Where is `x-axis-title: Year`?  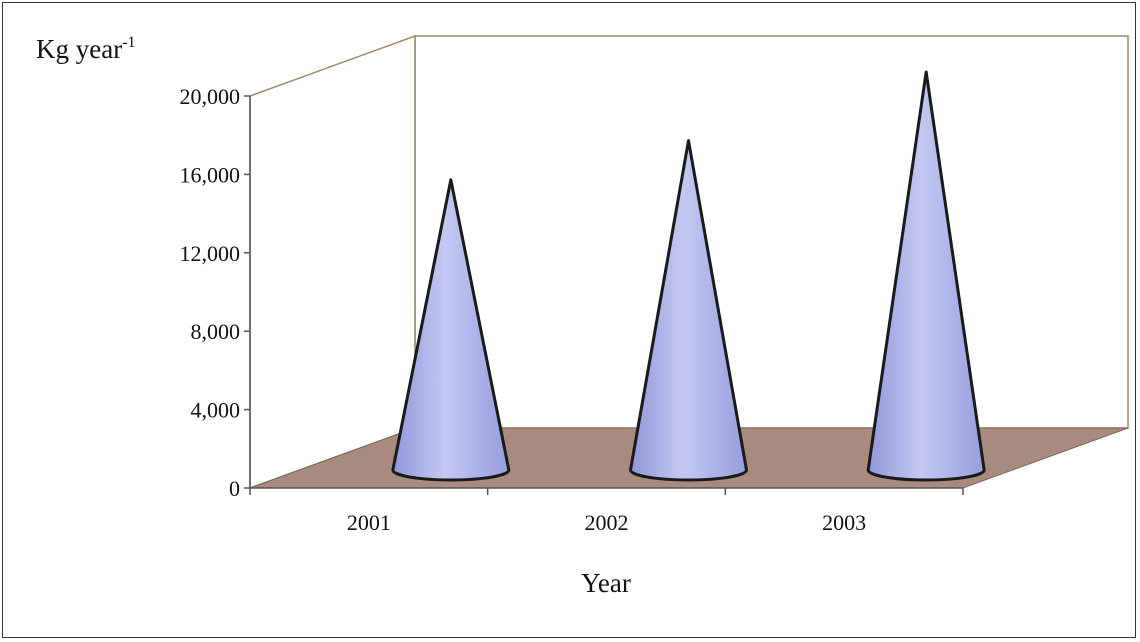
x-axis-title: Year is located at coordinates (606, 583).